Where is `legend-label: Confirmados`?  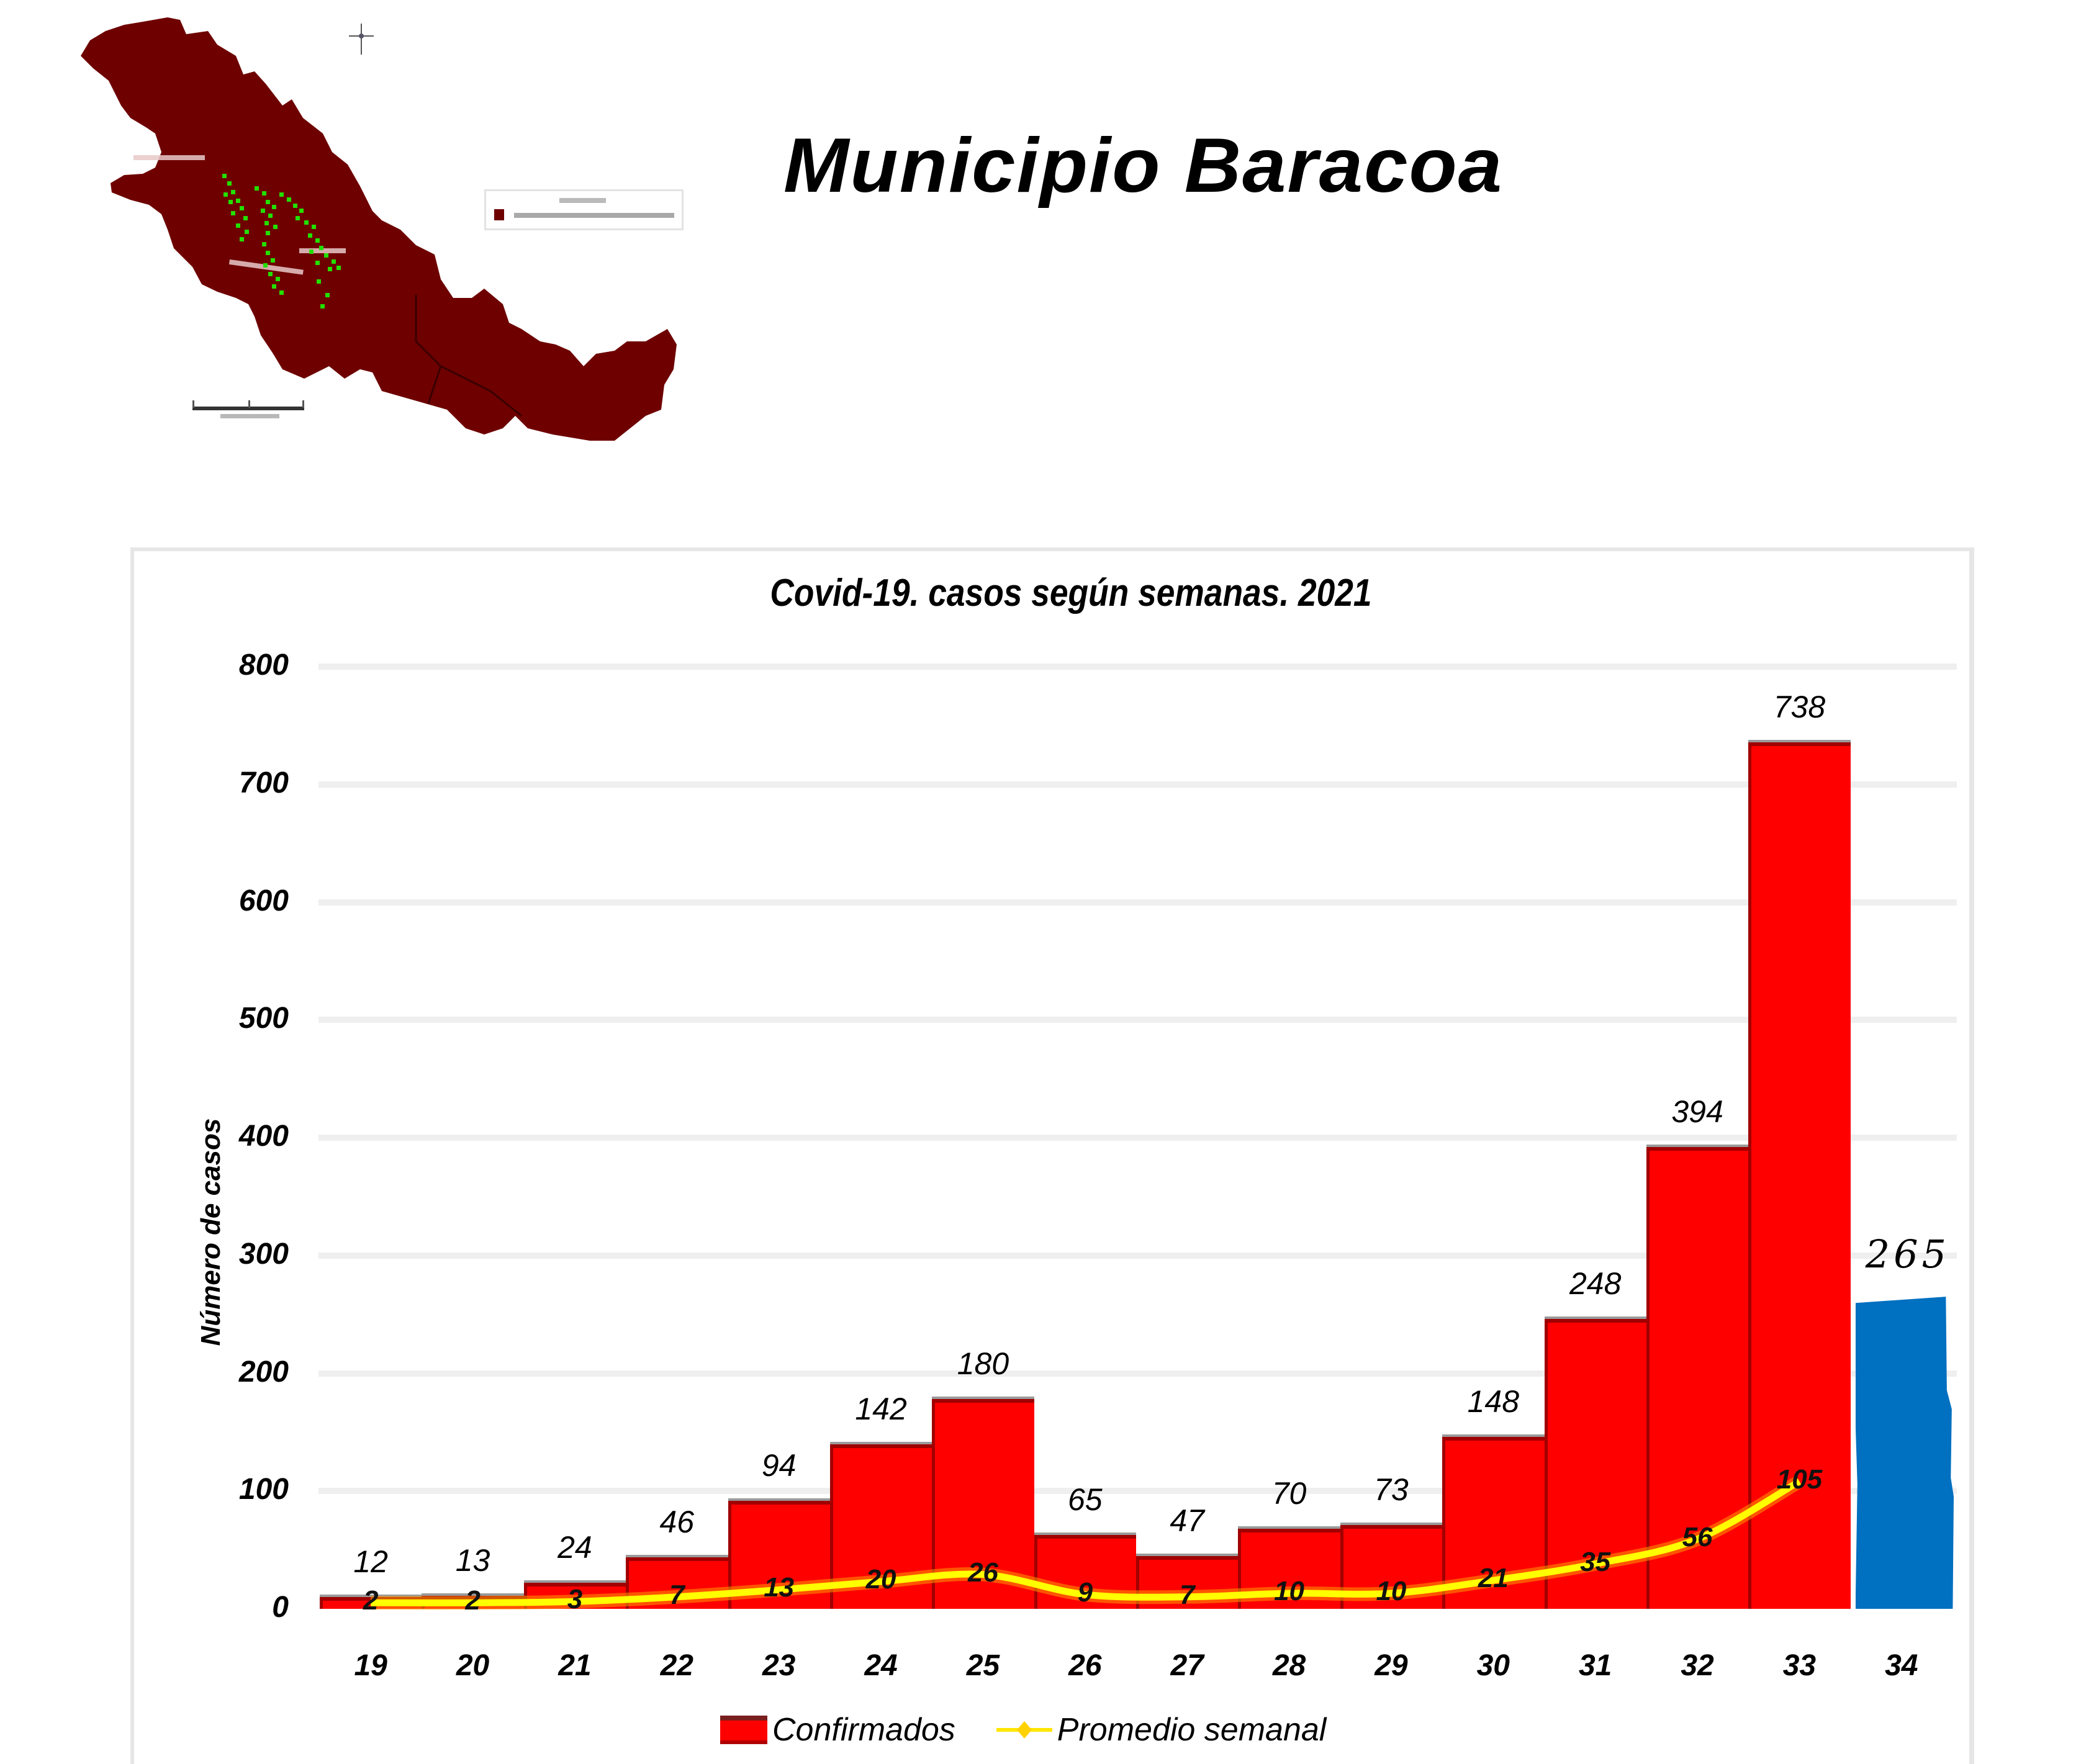
legend-label: Confirmados is located at coordinates (863, 1730).